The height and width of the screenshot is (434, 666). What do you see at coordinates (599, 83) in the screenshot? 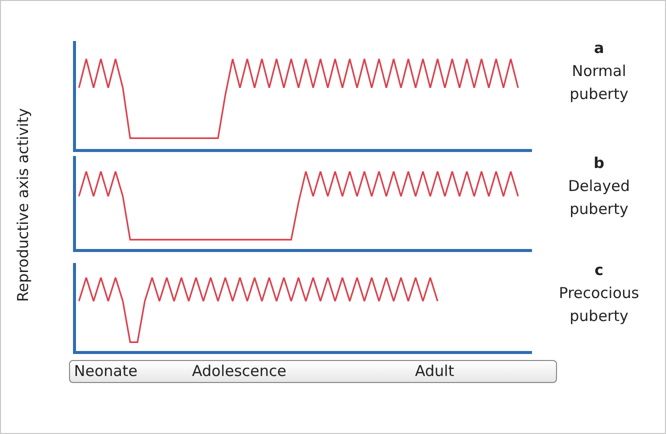
I see `text: Normal puberty` at bounding box center [599, 83].